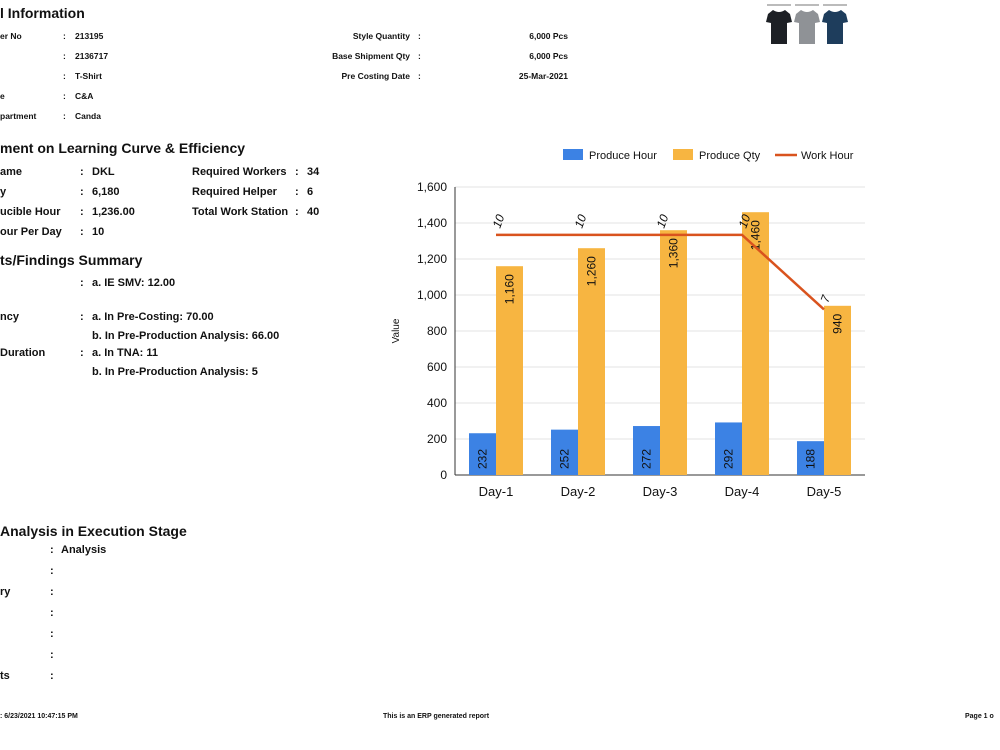 The width and height of the screenshot is (1000, 750). I want to click on learning-curve-title: ment on Learning Curve & Efficiency, so click(123, 148).